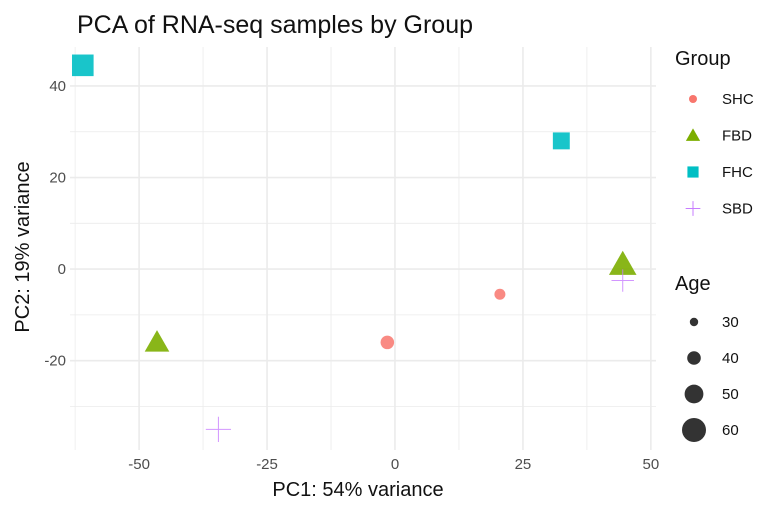 This screenshot has width=784, height=512. I want to click on age-legend-label: 30, so click(730, 322).